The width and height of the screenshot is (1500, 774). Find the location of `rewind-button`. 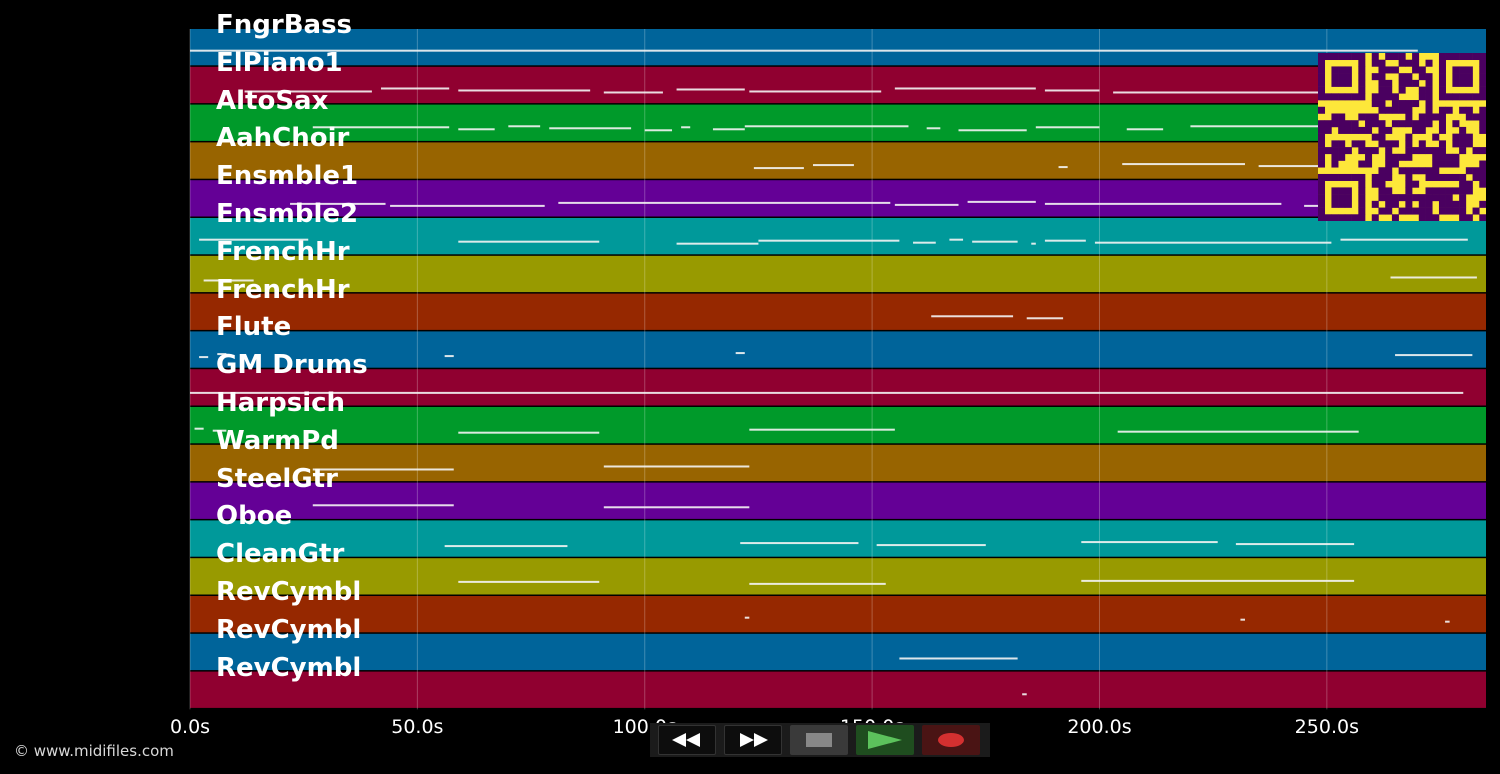

rewind-button is located at coordinates (687, 740).